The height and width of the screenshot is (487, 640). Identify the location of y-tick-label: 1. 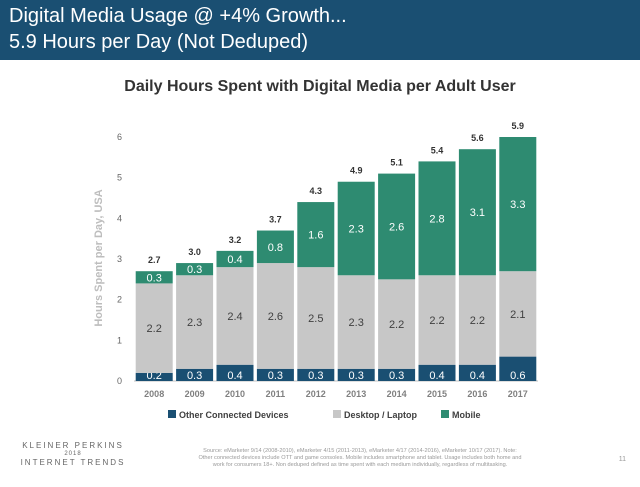
(119, 340).